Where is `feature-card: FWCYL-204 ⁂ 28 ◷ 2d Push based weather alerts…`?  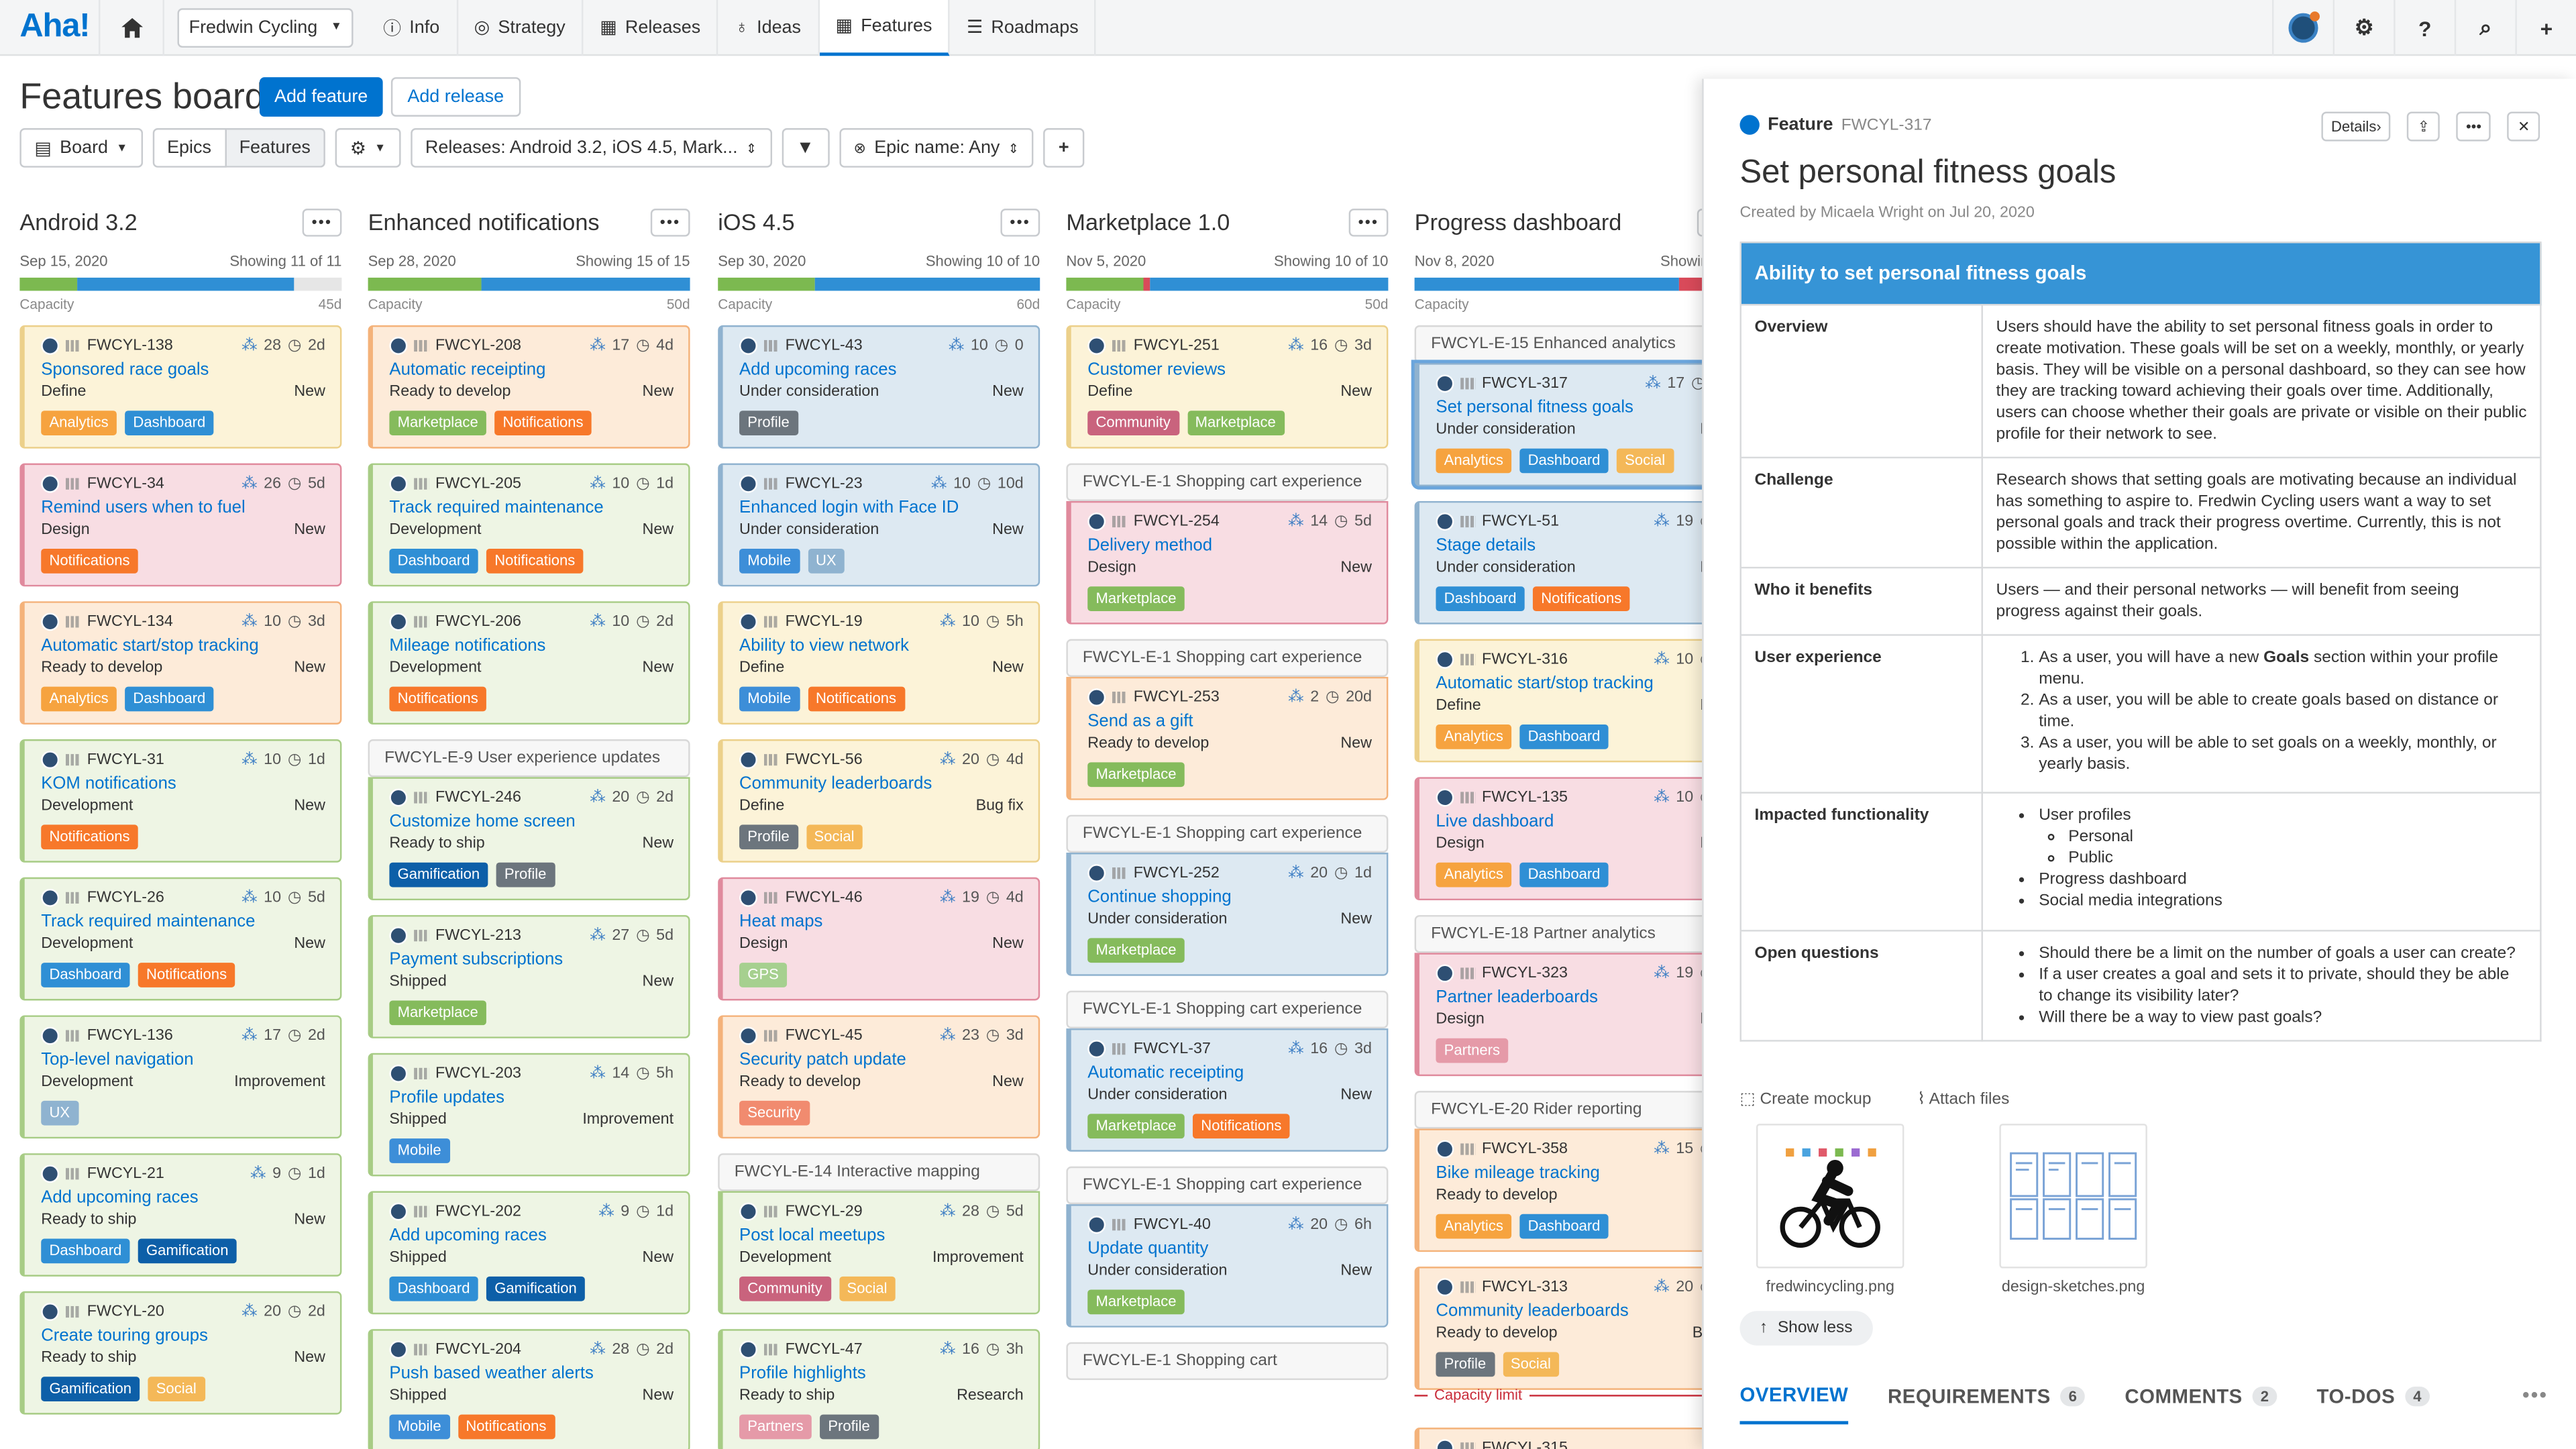
feature-card: FWCYL-204 ⁂ 28 ◷ 2d Push based weather alerts… is located at coordinates (529, 1389).